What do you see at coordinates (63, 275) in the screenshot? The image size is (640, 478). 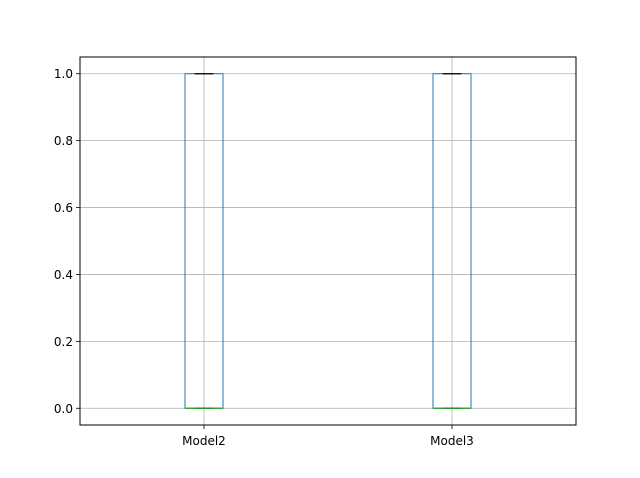 I see `y-tick-label: 0.4` at bounding box center [63, 275].